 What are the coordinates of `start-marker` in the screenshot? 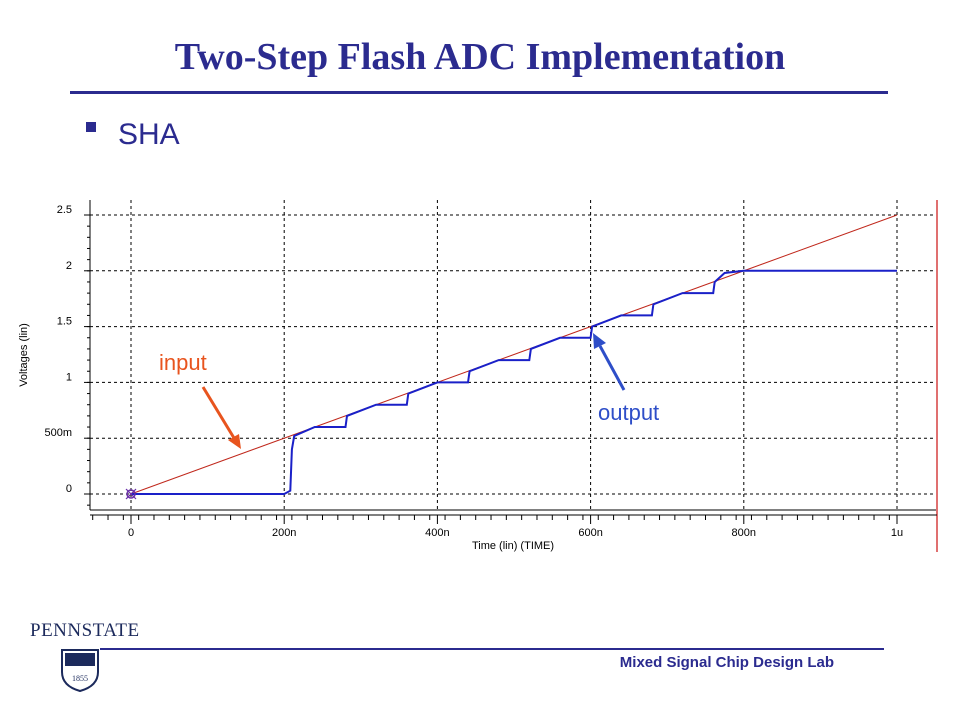 It's located at (131, 494).